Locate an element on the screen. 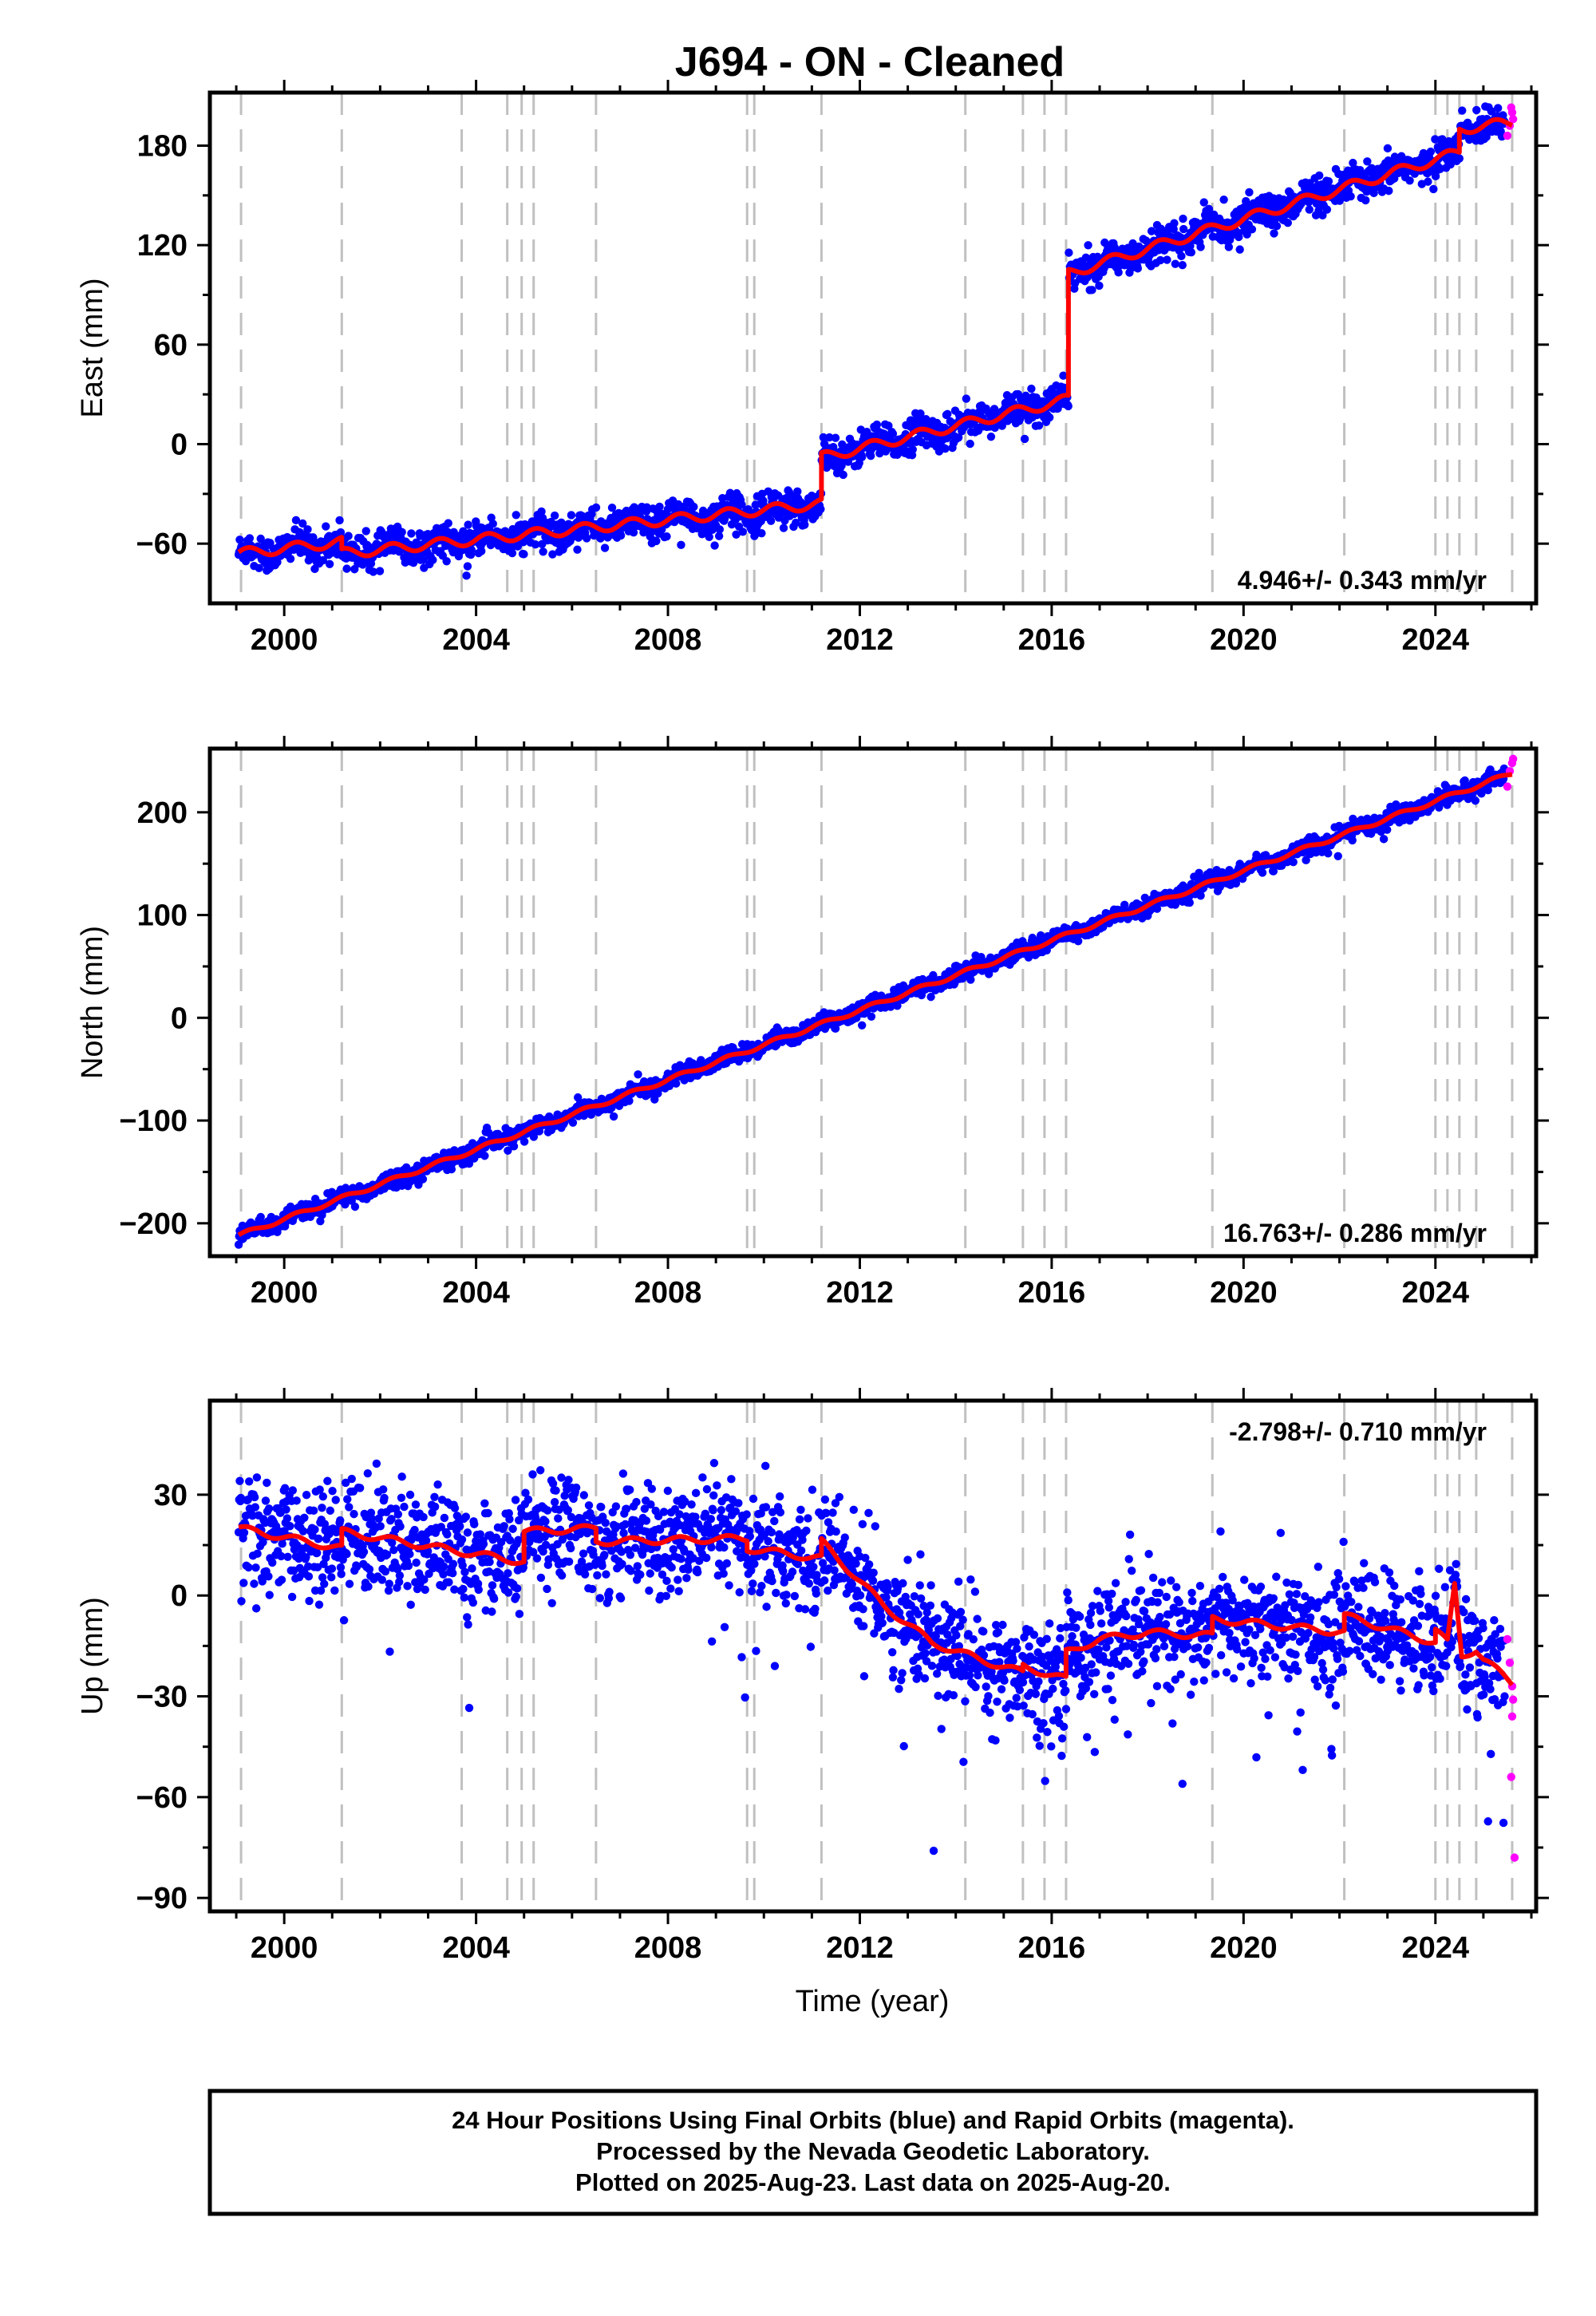 This screenshot has width=1596, height=2316. rapid-point is located at coordinates (1507, 135).